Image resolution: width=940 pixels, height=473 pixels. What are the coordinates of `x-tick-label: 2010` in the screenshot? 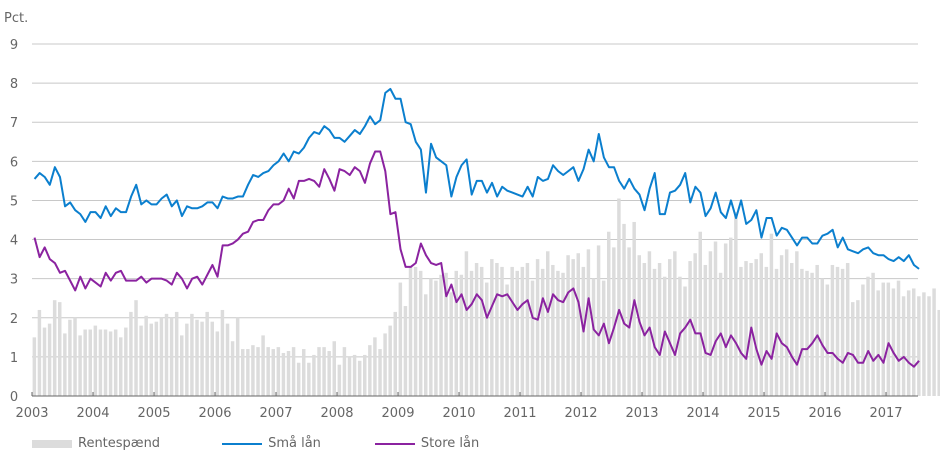 It's located at (458, 413).